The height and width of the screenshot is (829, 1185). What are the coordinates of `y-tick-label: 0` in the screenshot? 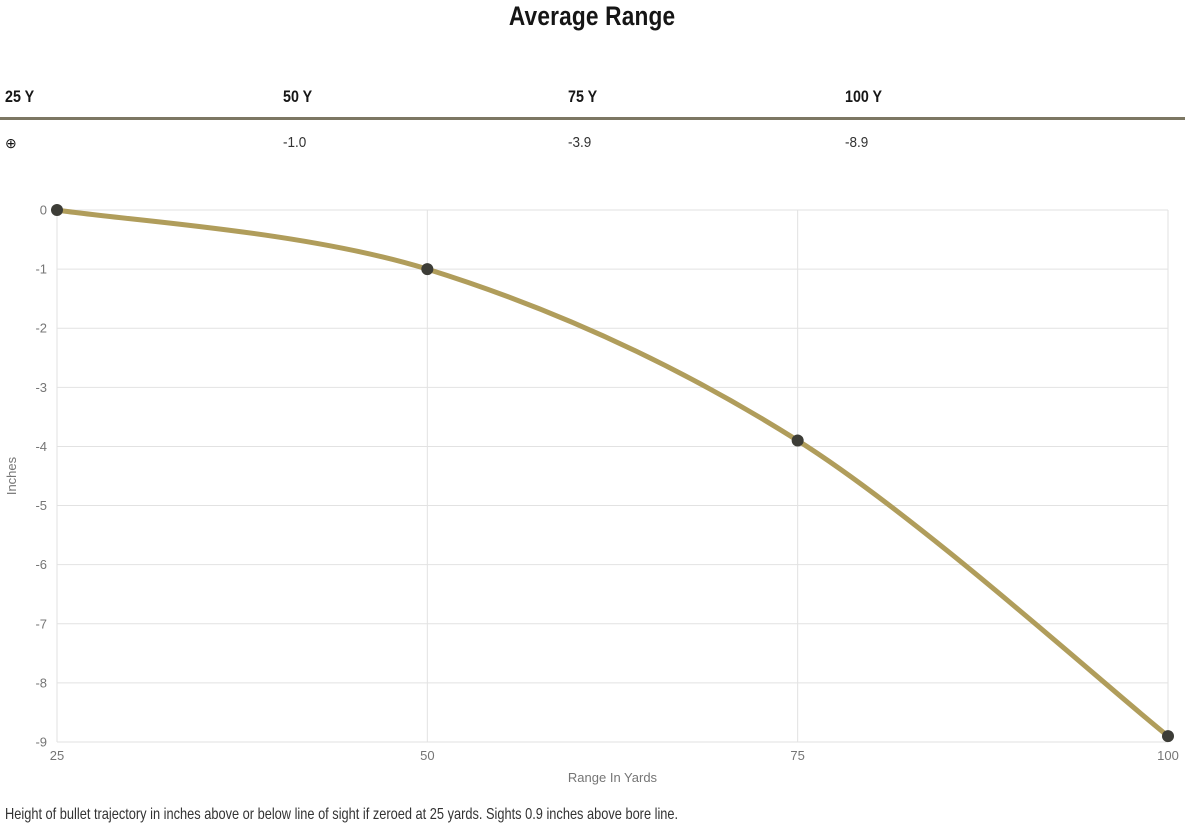 It's located at (43, 210).